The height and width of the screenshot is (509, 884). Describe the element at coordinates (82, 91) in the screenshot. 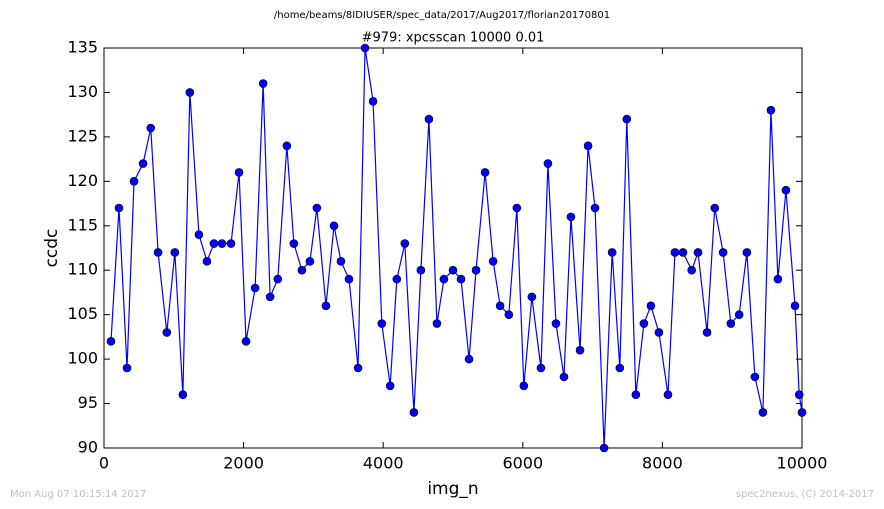

I see `y-tick-label: 130` at that location.